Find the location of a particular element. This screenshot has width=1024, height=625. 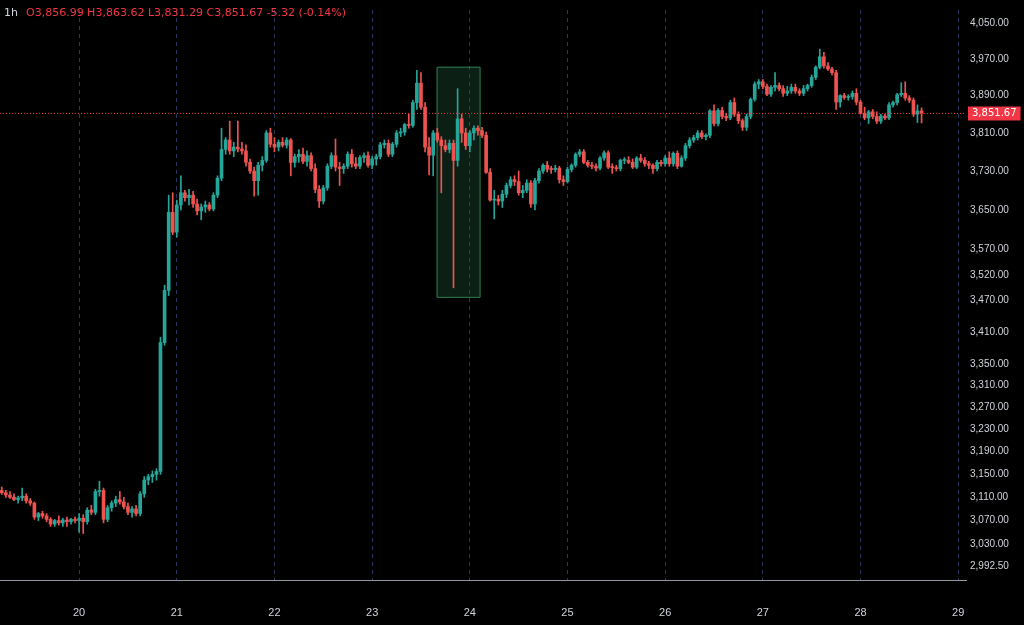

y-tick-label: 3,110.00 is located at coordinates (989, 497).